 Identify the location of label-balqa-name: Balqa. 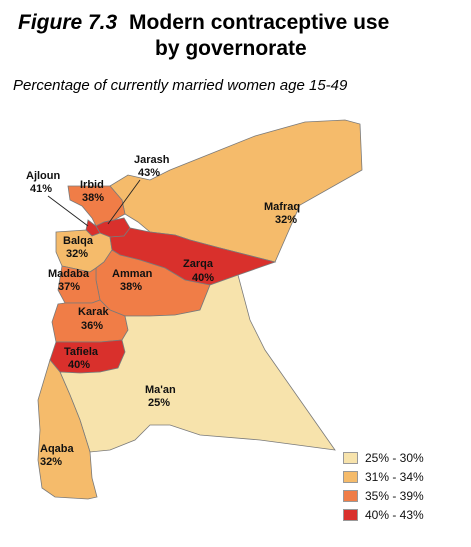
(78, 241).